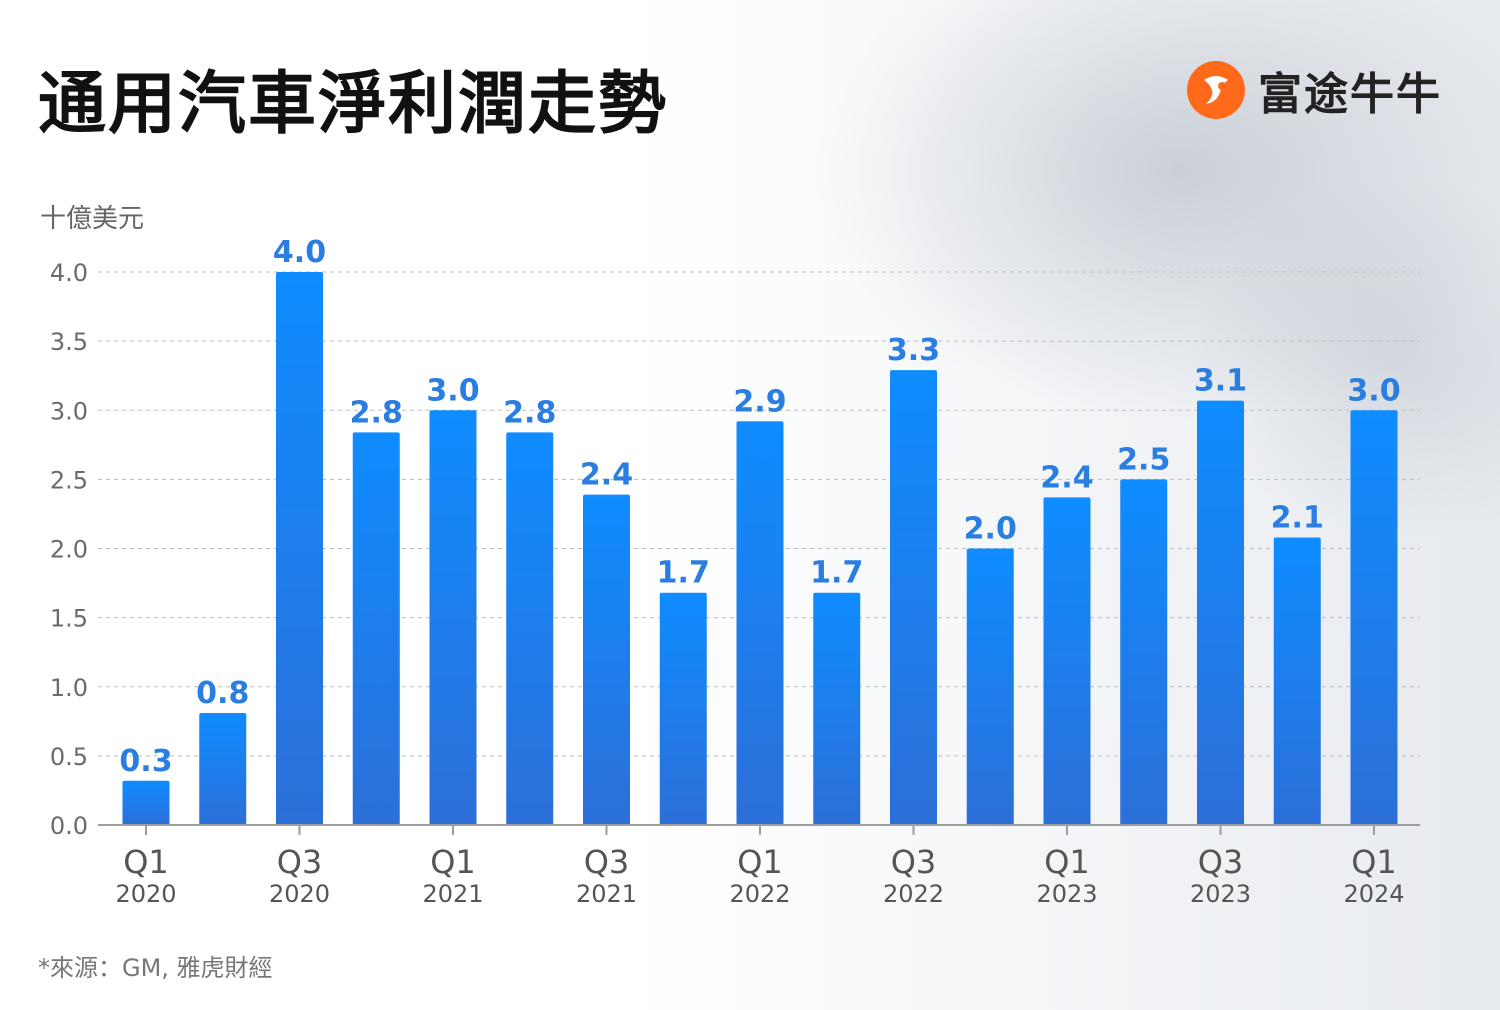 Image resolution: width=1500 pixels, height=1010 pixels. I want to click on bar-value-label: 3.3, so click(913, 350).